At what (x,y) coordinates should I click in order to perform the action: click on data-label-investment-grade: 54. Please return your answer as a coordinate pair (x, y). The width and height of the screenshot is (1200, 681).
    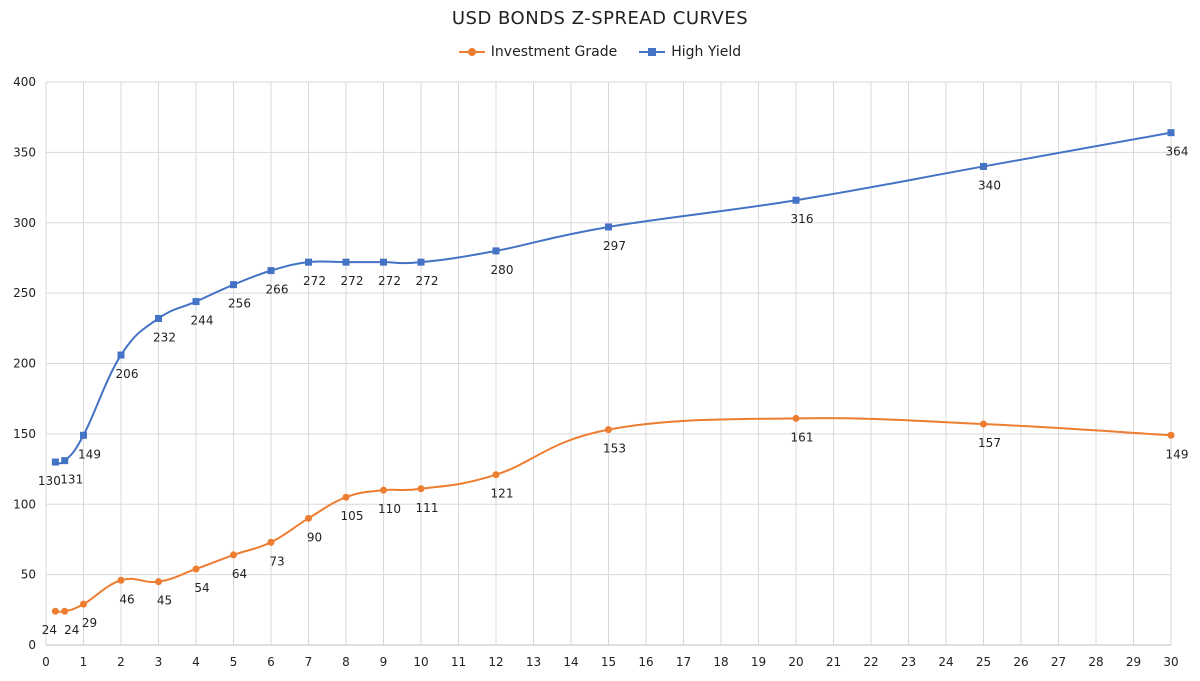
    Looking at the image, I should click on (201, 588).